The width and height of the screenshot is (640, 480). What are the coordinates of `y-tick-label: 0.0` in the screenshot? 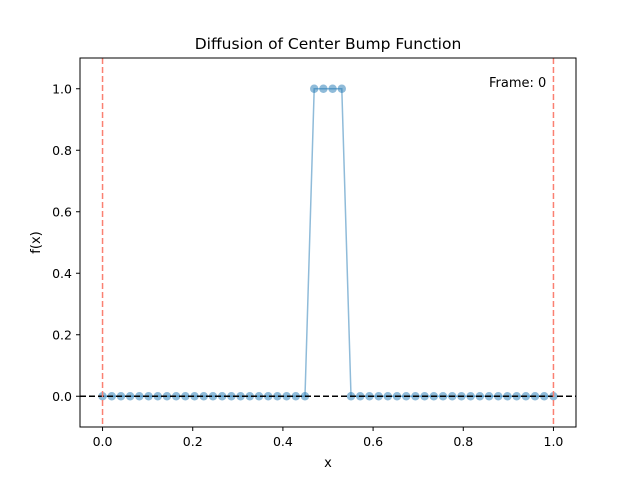 It's located at (62, 396).